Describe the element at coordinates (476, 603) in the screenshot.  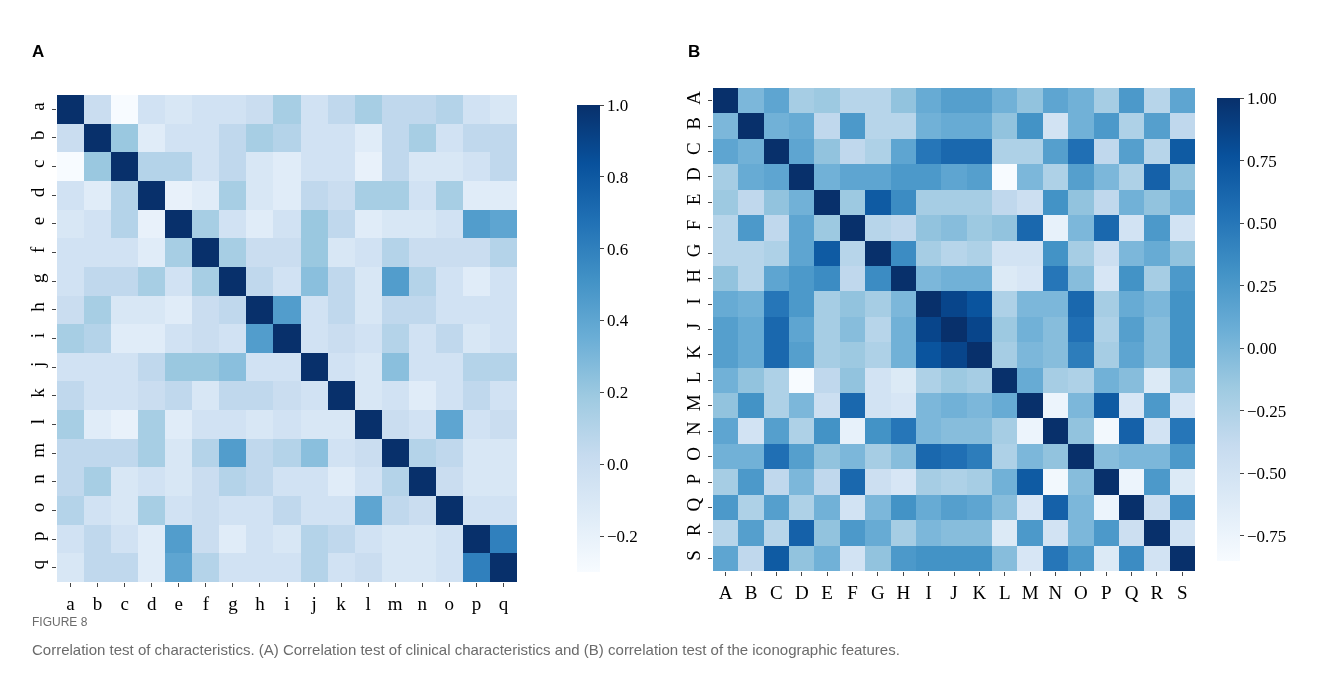
I see `x-tick-label: p` at that location.